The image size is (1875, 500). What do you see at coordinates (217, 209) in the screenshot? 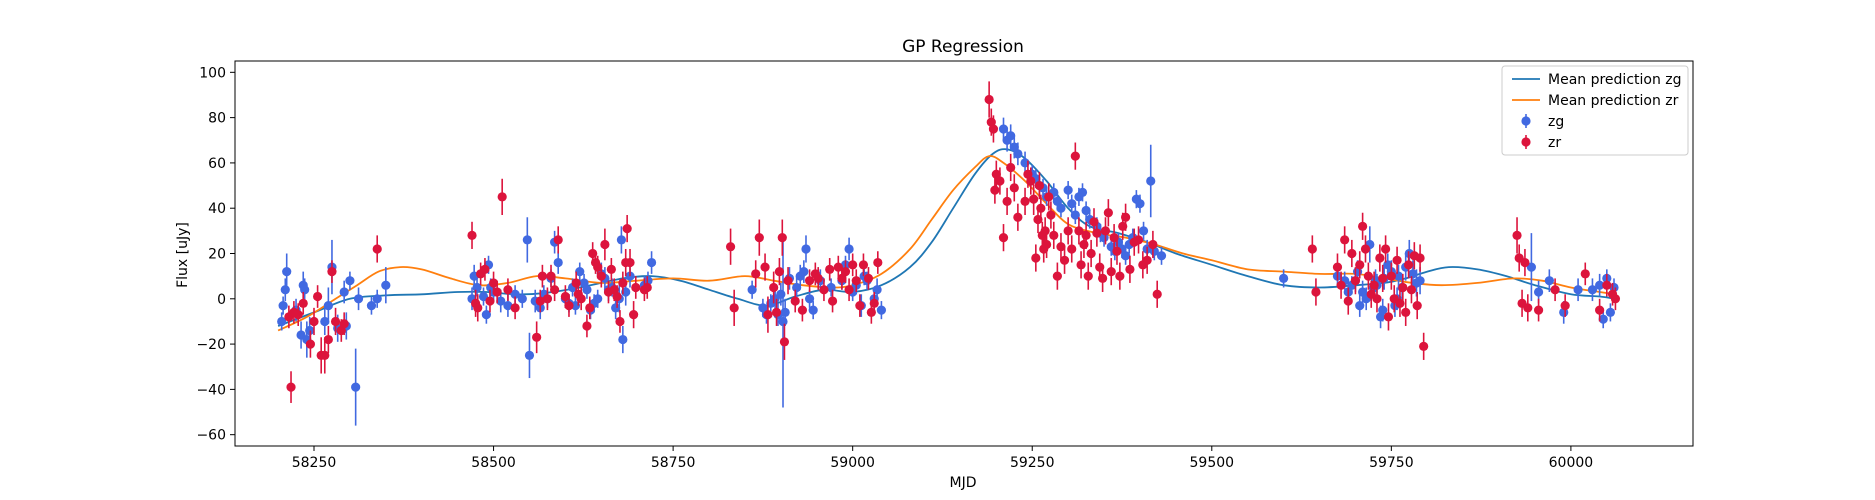
I see `y-tick-label: 40` at bounding box center [217, 209].